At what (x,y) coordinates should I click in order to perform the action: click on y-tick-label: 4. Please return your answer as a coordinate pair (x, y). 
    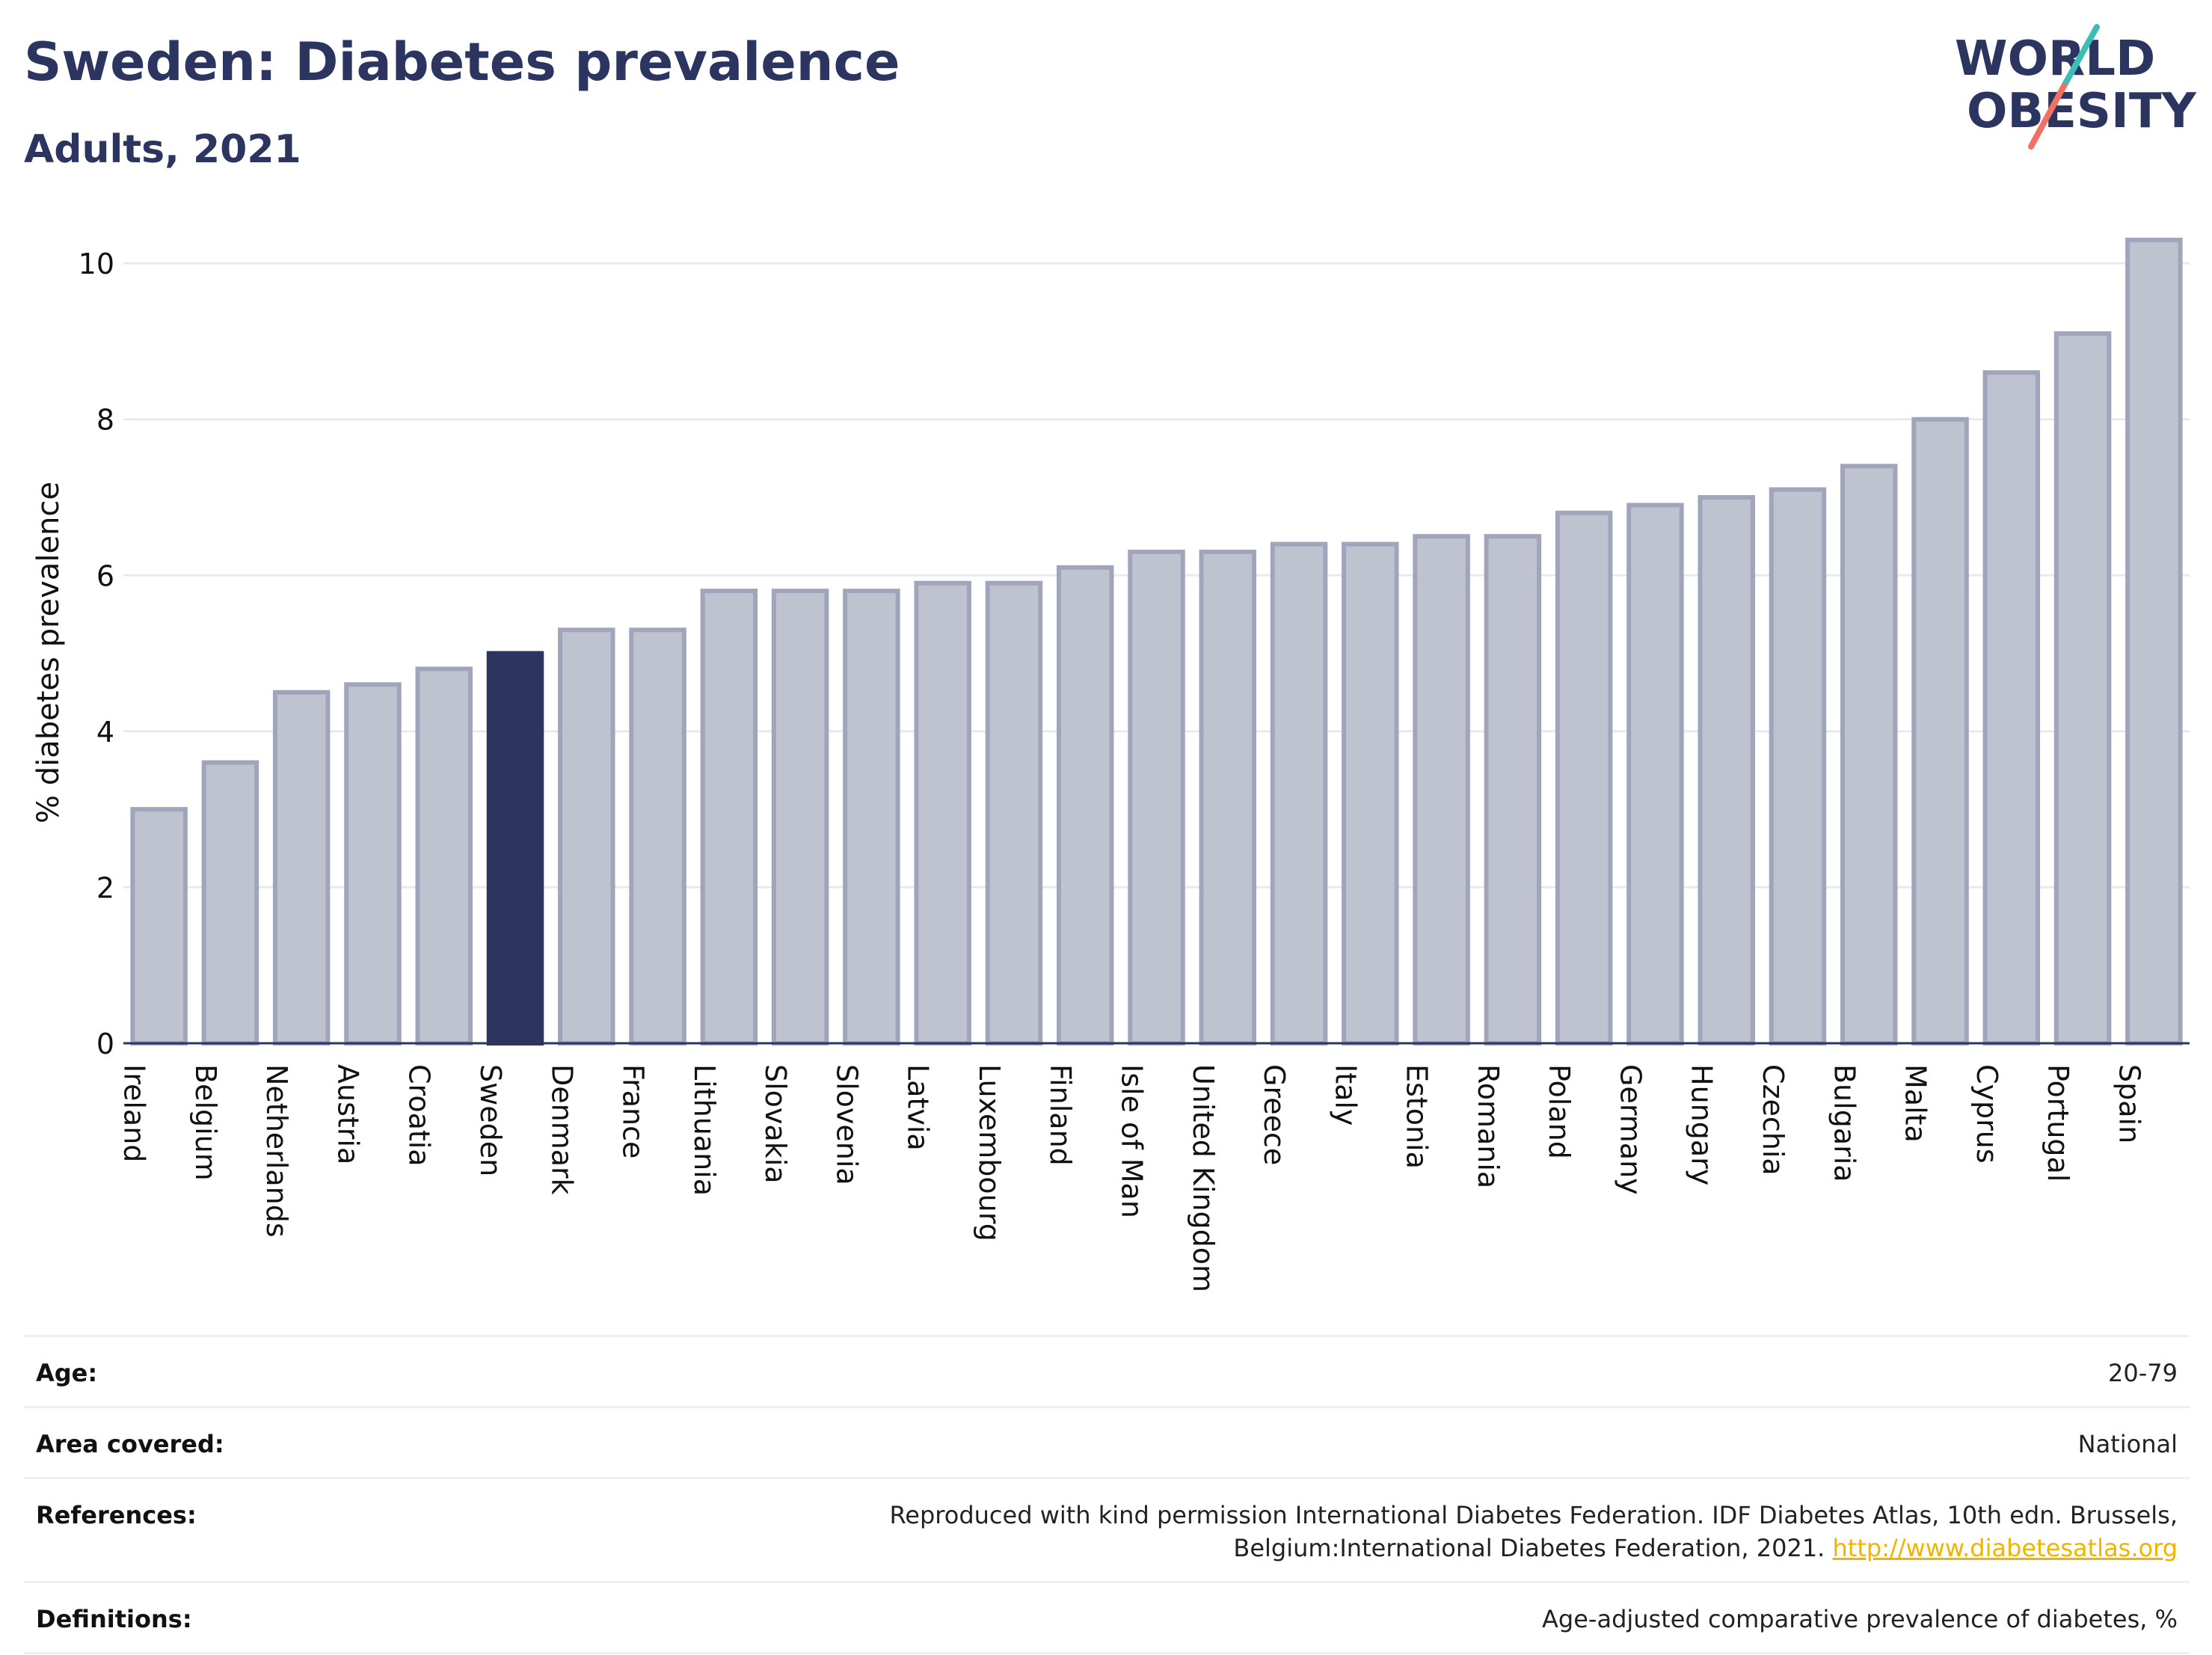
    Looking at the image, I should click on (105, 732).